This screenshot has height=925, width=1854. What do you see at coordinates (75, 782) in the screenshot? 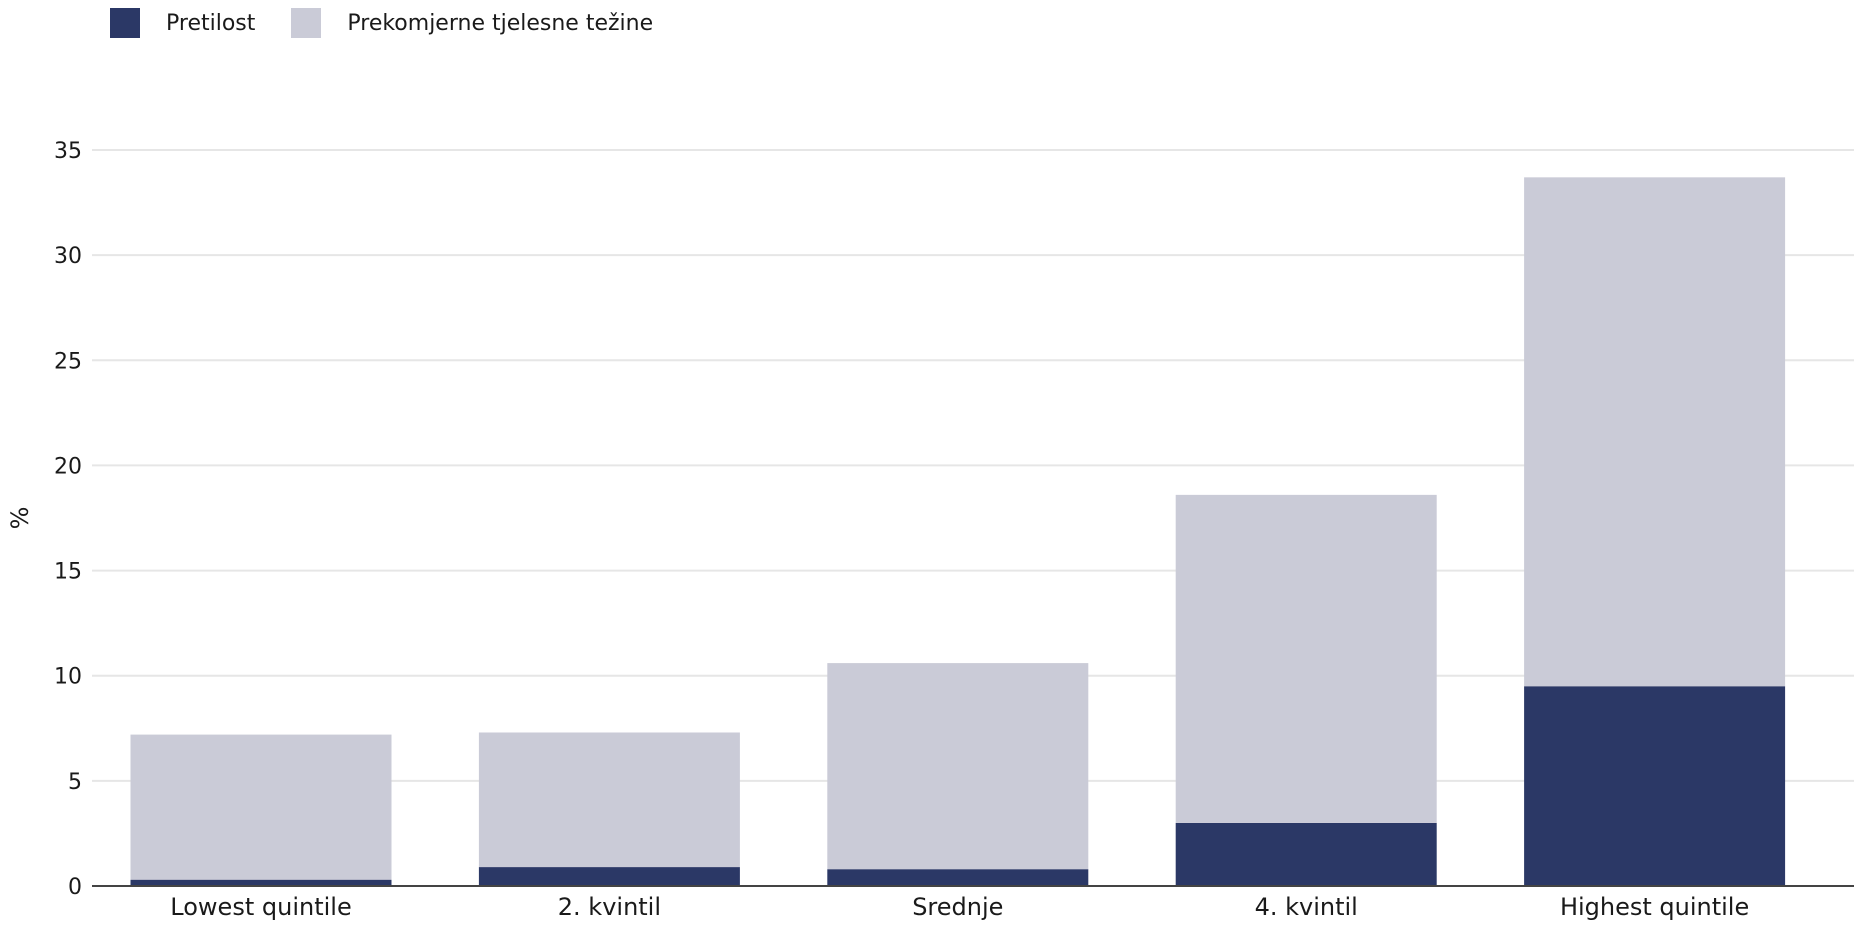
I see `y-tick-label-5: 5` at bounding box center [75, 782].